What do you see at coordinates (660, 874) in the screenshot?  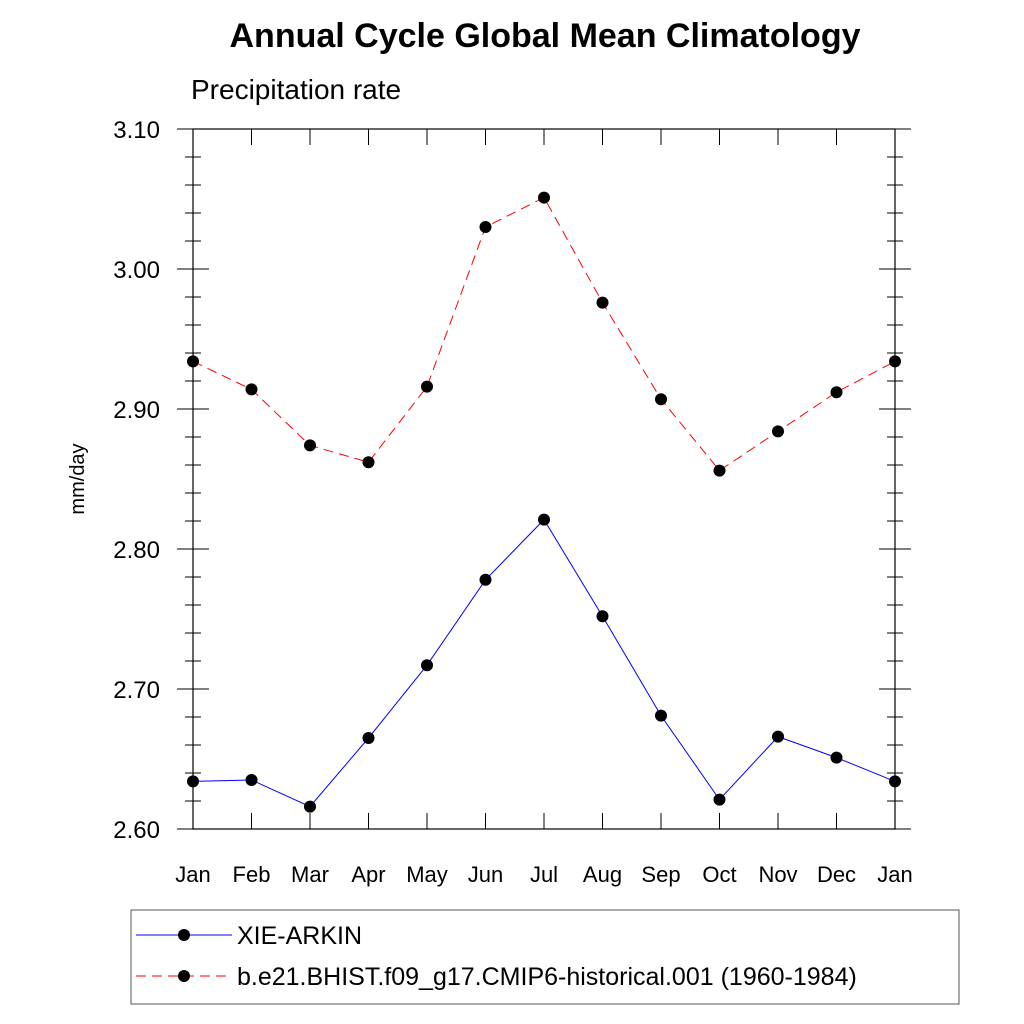 I see `x-tick-label: Sep` at bounding box center [660, 874].